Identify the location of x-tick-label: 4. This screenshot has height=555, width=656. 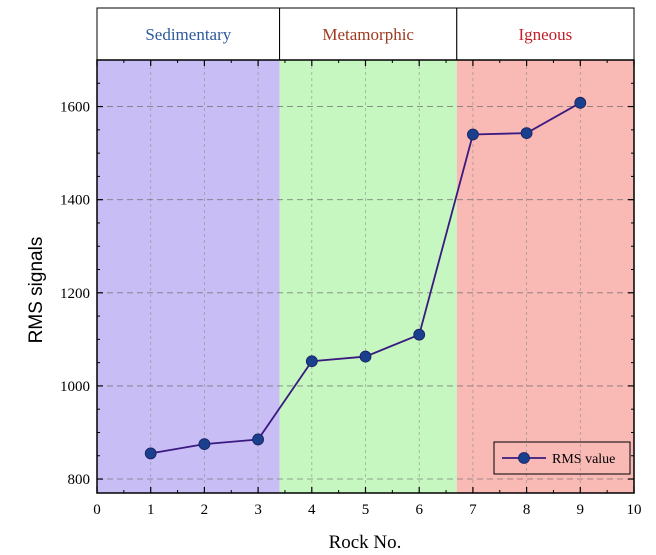
(312, 510).